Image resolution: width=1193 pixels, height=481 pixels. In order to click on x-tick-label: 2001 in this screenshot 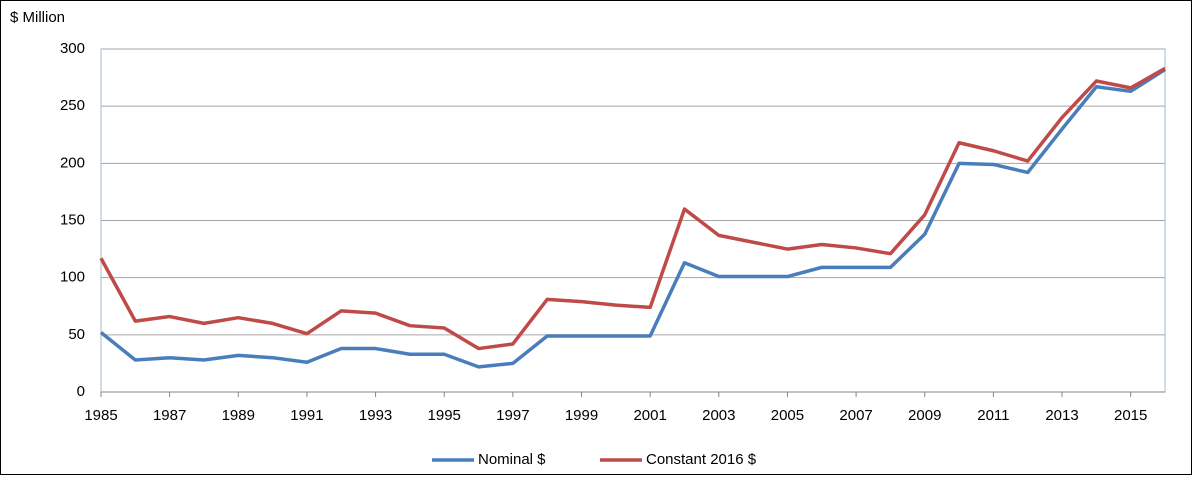, I will do `click(649, 415)`.